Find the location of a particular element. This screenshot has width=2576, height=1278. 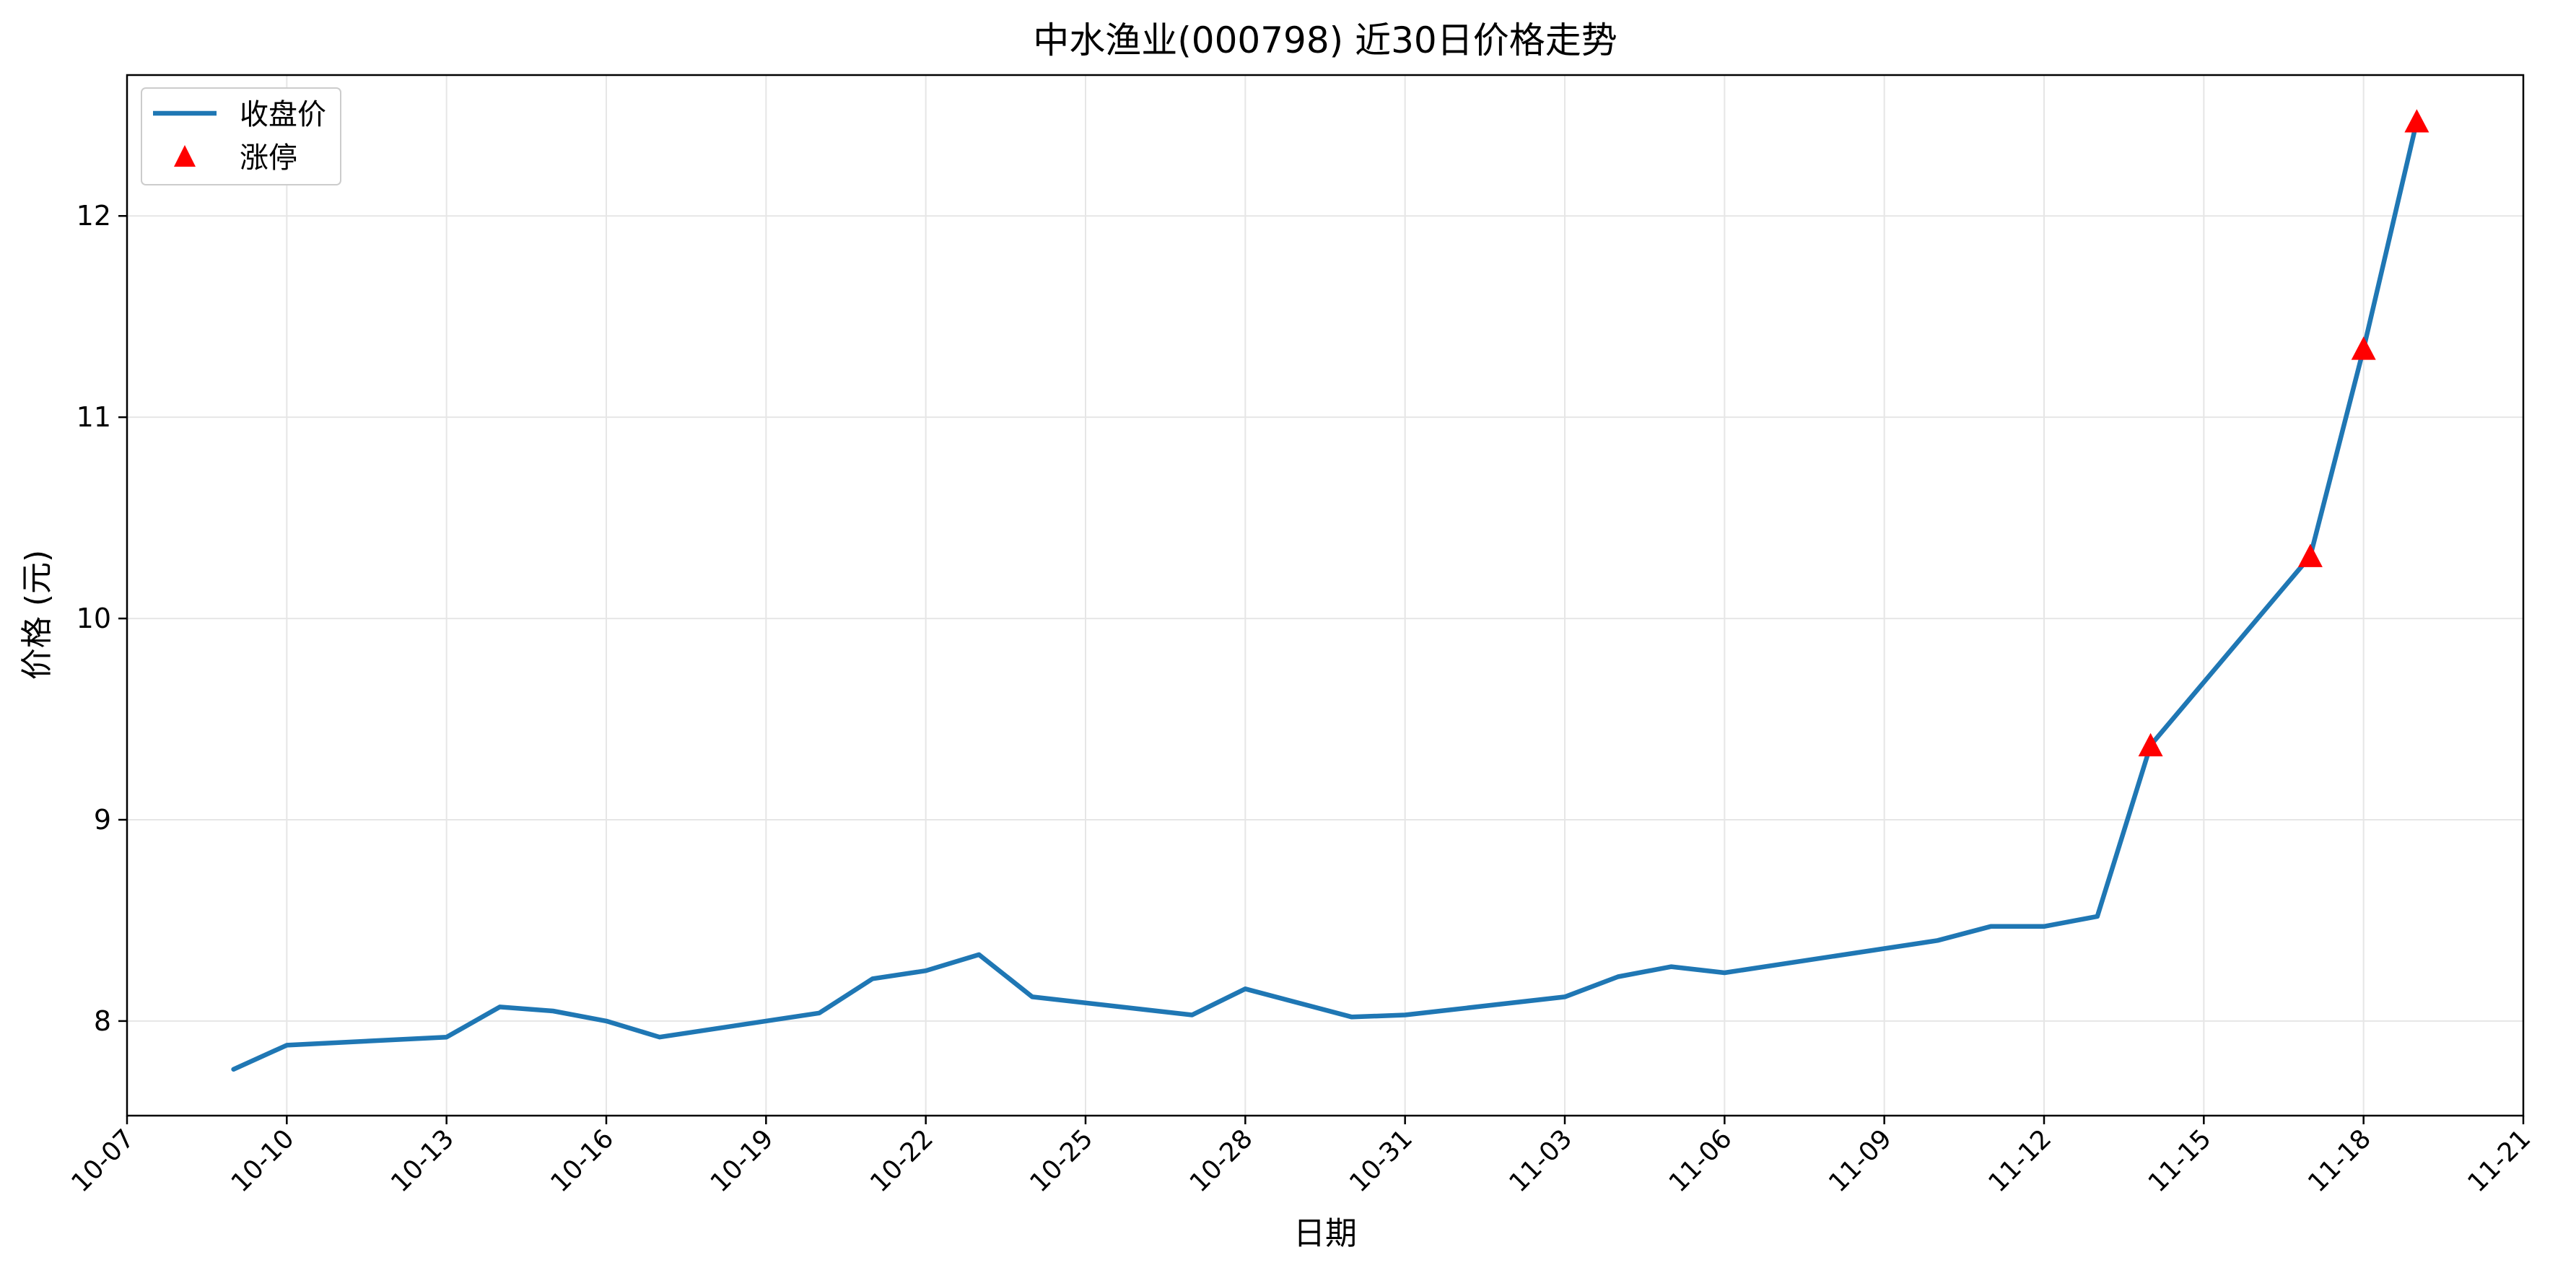

legend-label-close-price: 收盘价 is located at coordinates (283, 114).